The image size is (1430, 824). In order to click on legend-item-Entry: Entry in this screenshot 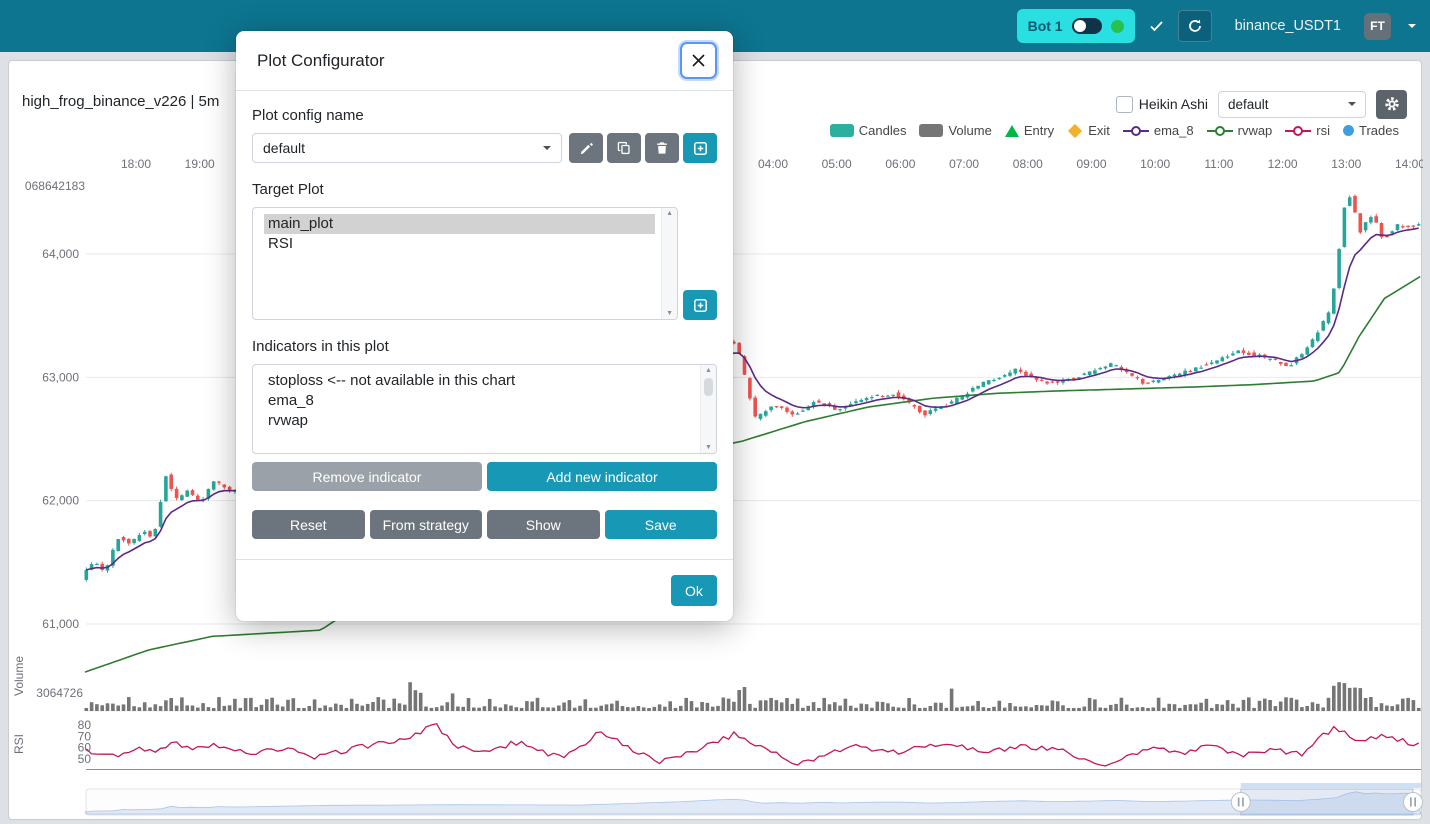, I will do `click(1029, 130)`.